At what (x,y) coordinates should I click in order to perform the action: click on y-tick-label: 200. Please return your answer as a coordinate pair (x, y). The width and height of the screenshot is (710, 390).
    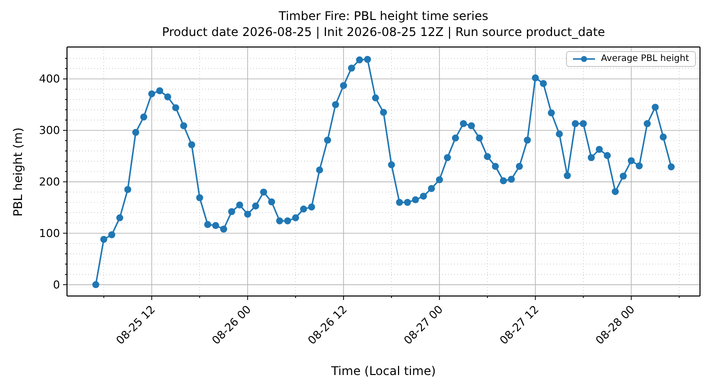
    Looking at the image, I should click on (49, 182).